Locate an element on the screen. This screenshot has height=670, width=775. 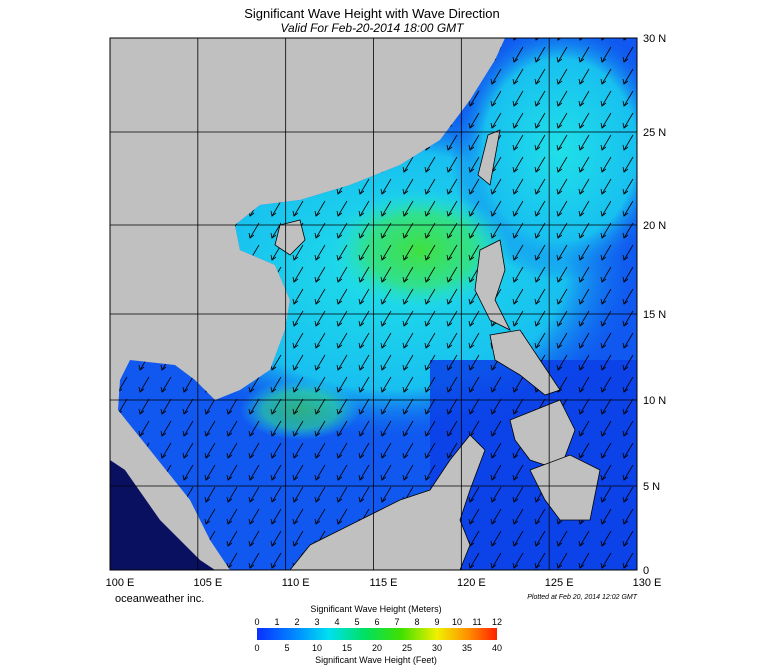
meters-tick: 4 is located at coordinates (336, 622).